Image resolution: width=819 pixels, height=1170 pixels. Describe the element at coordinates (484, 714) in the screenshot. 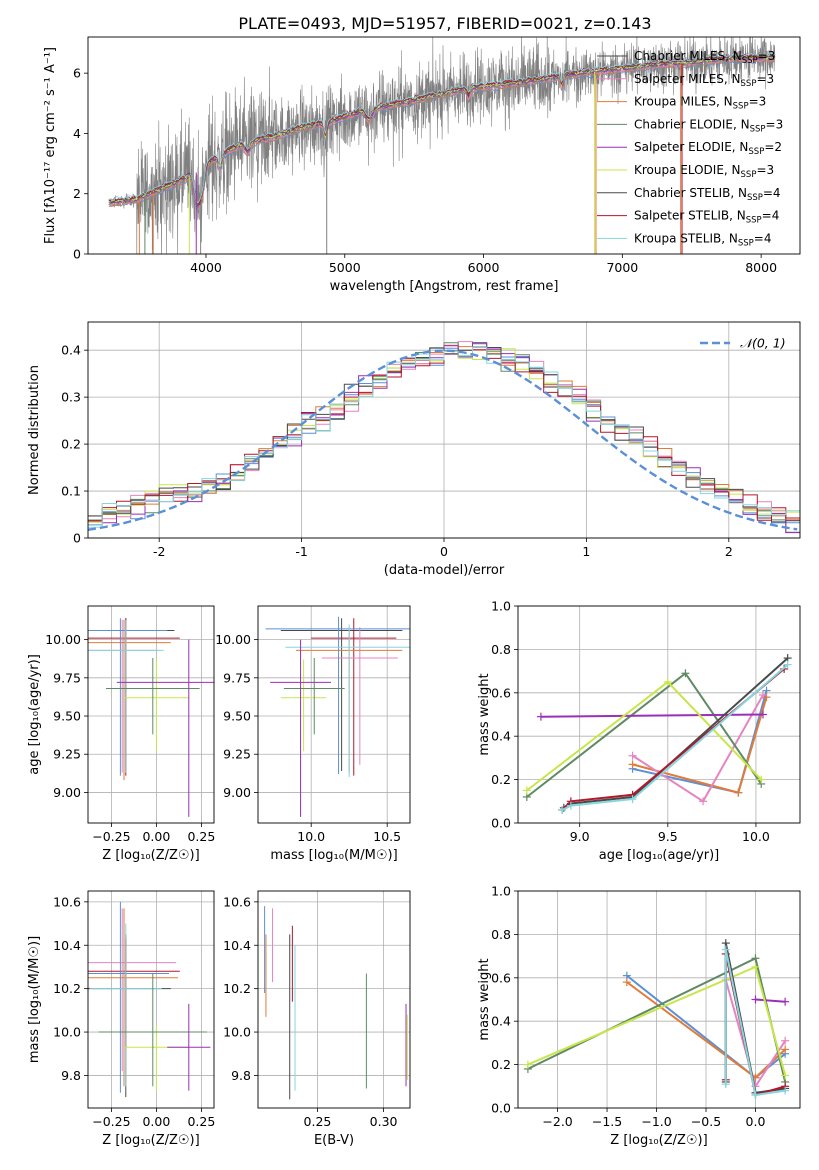

I see `y-axis-label: mass weight` at that location.